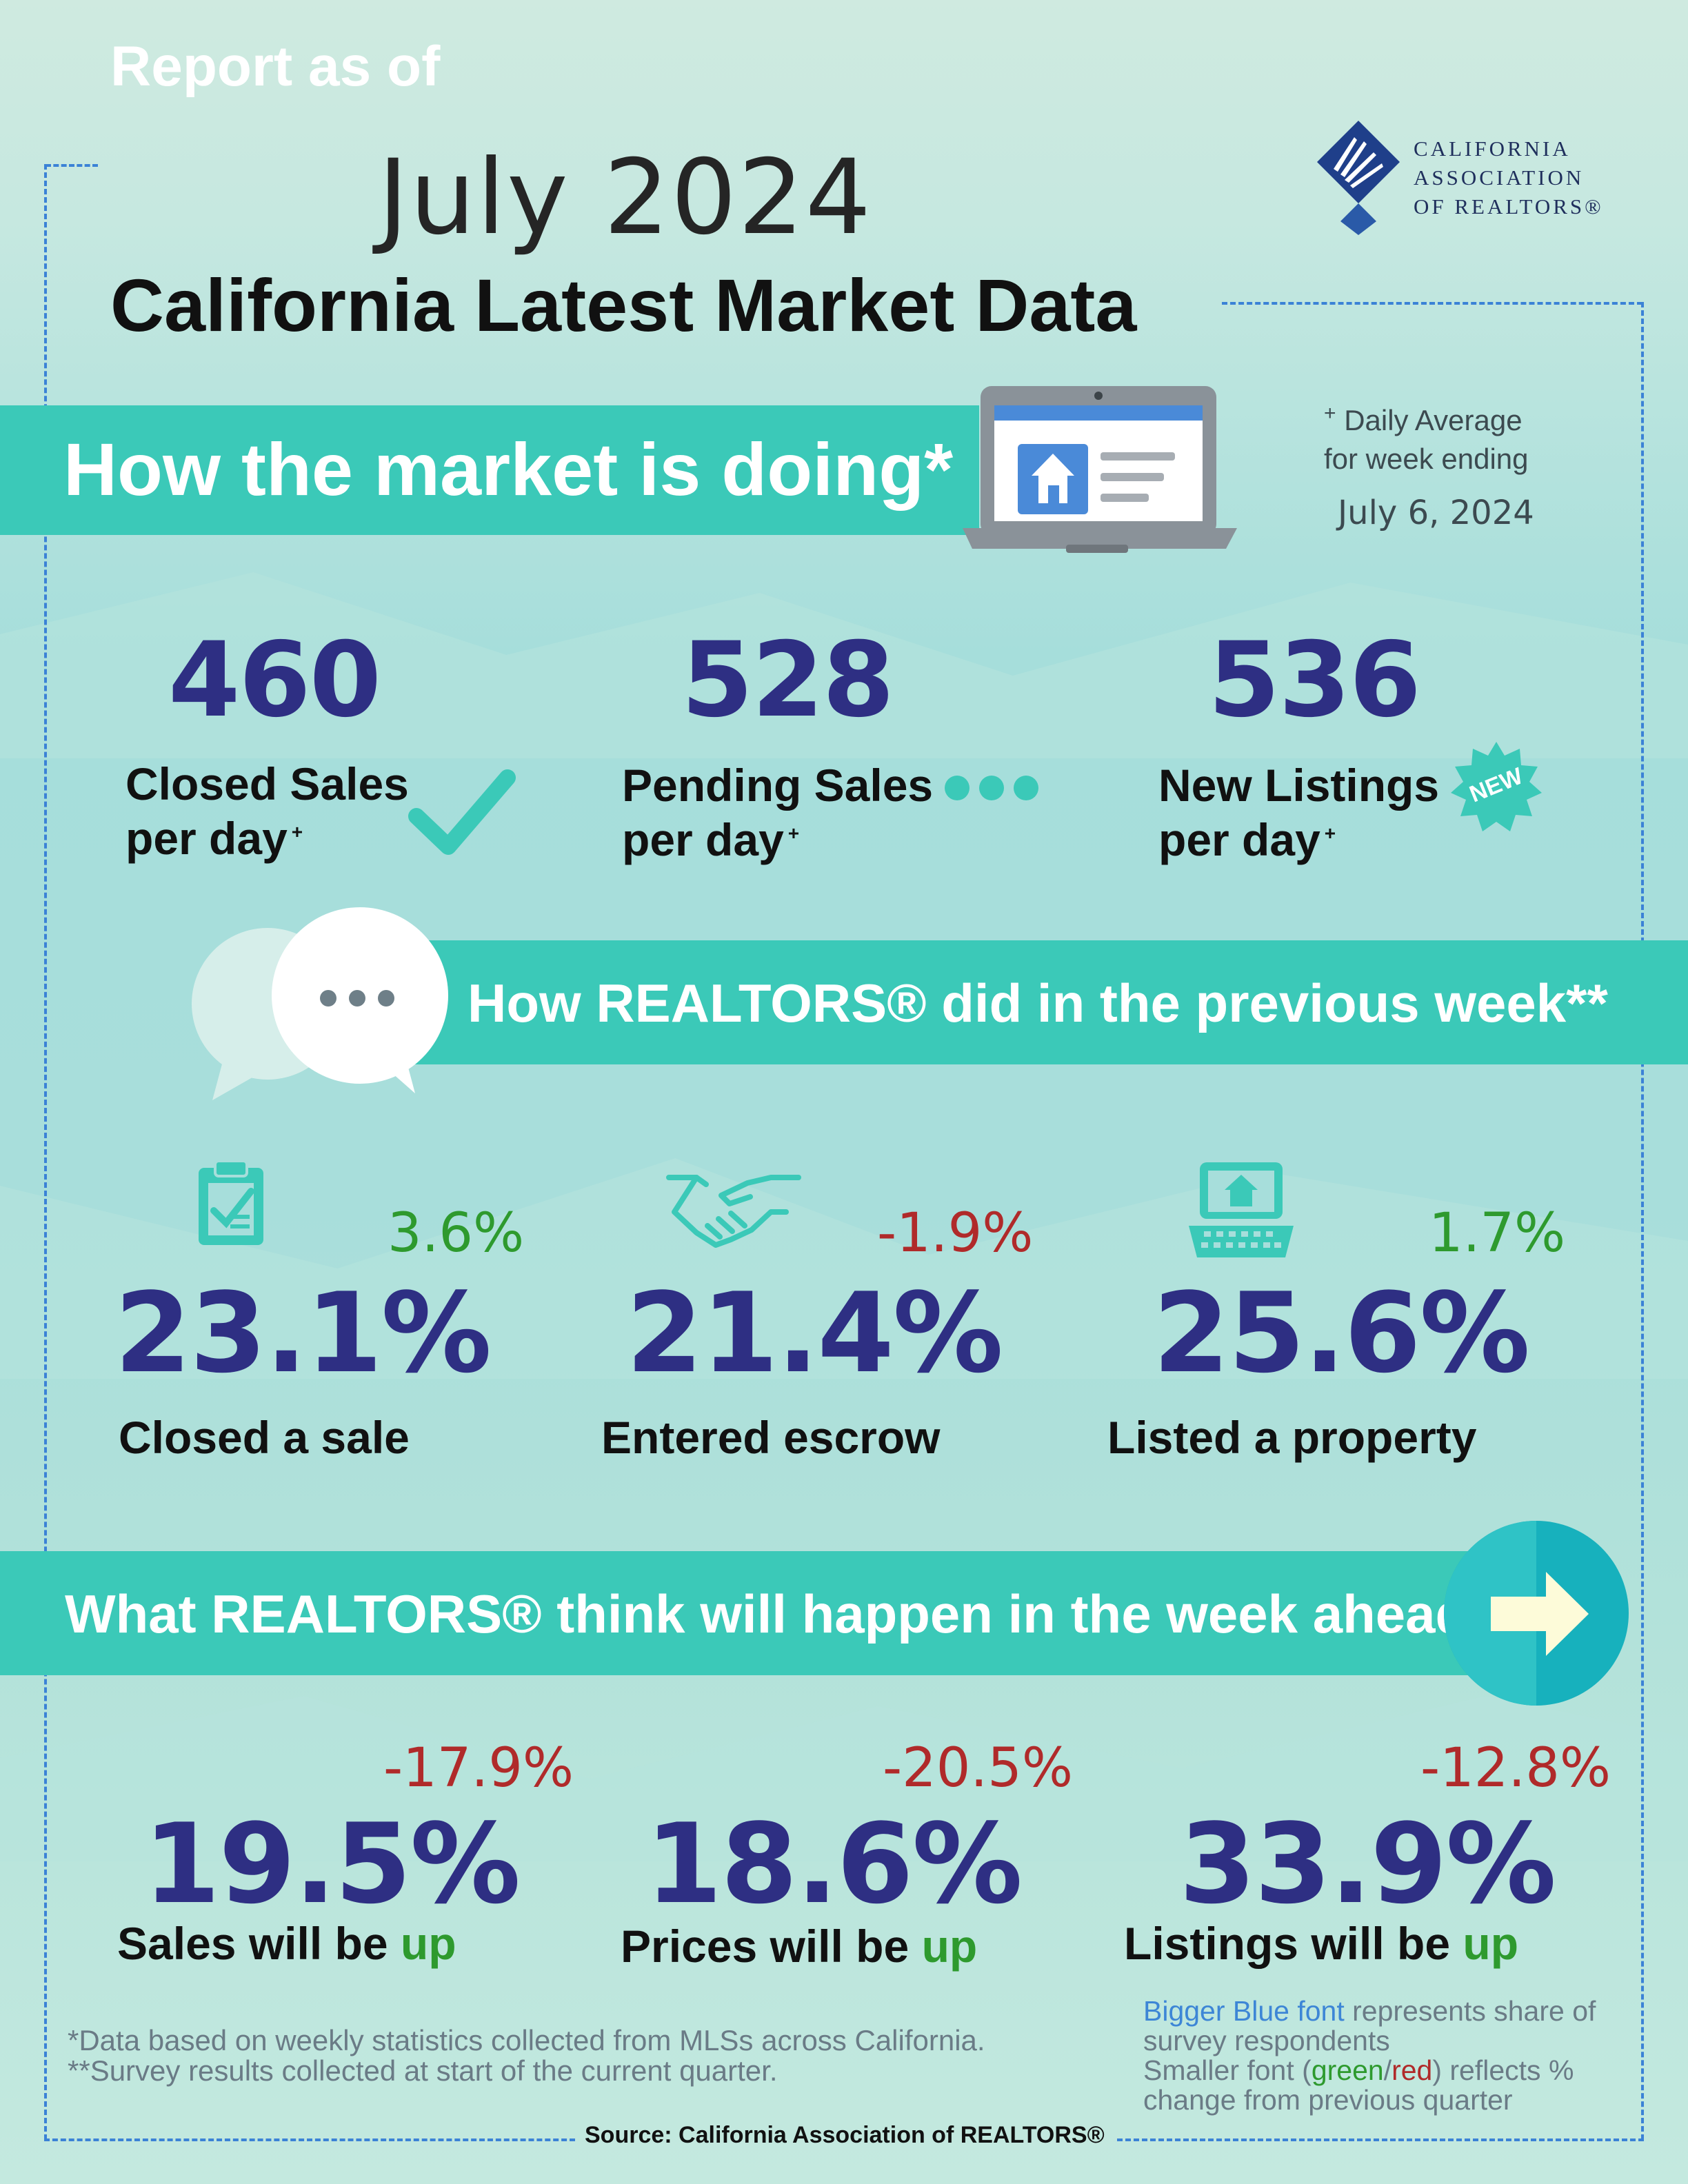 Image resolution: width=1688 pixels, height=2184 pixels. I want to click on prices-outlook-change: -20.5%, so click(978, 1768).